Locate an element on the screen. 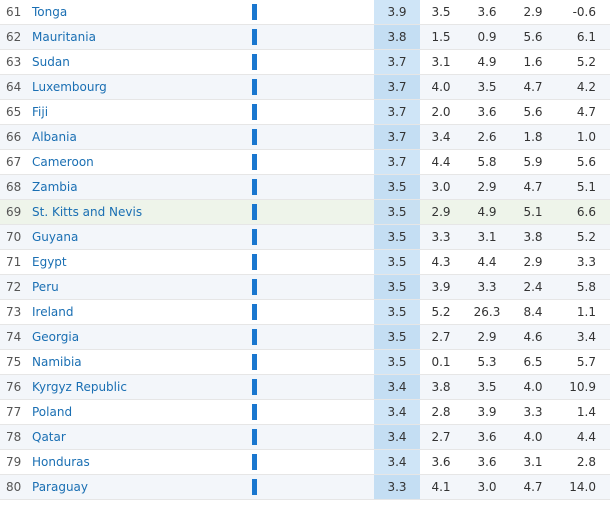 The image size is (610, 506). rank-cell: 68 is located at coordinates (14, 187).